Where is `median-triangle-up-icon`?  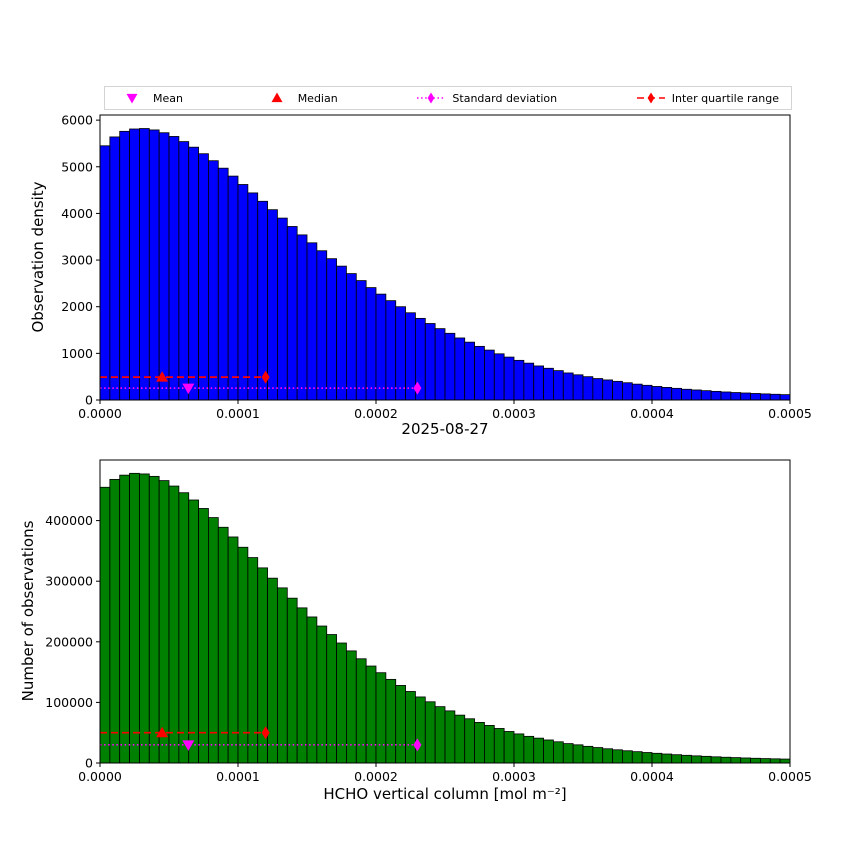
median-triangle-up-icon is located at coordinates (277, 97).